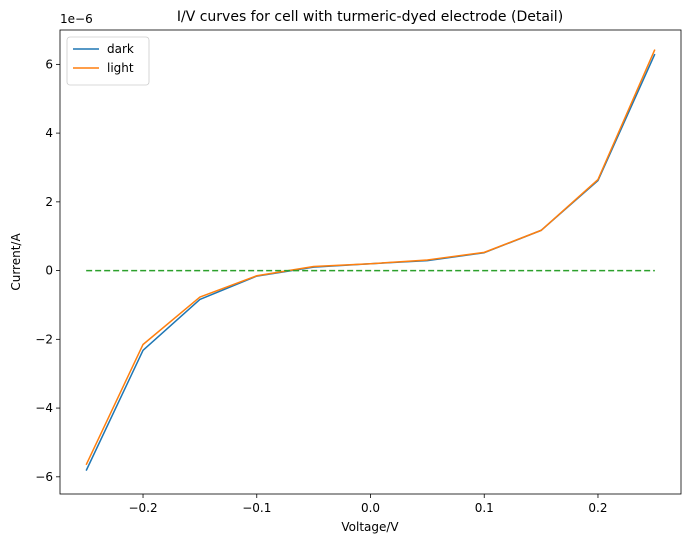  What do you see at coordinates (370, 527) in the screenshot?
I see `x-axis-label: Voltage/V` at bounding box center [370, 527].